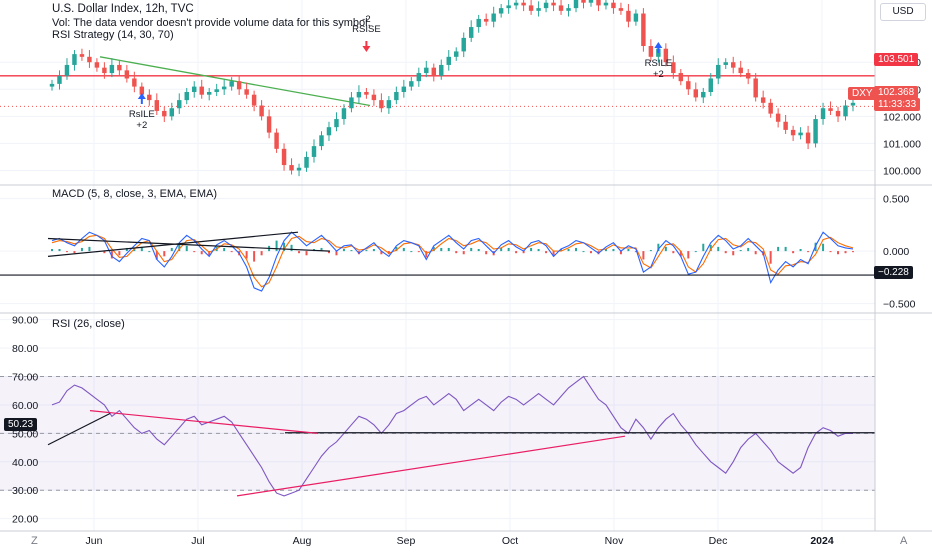 This screenshot has width=932, height=555. I want to click on auto-scale-button: A, so click(904, 541).